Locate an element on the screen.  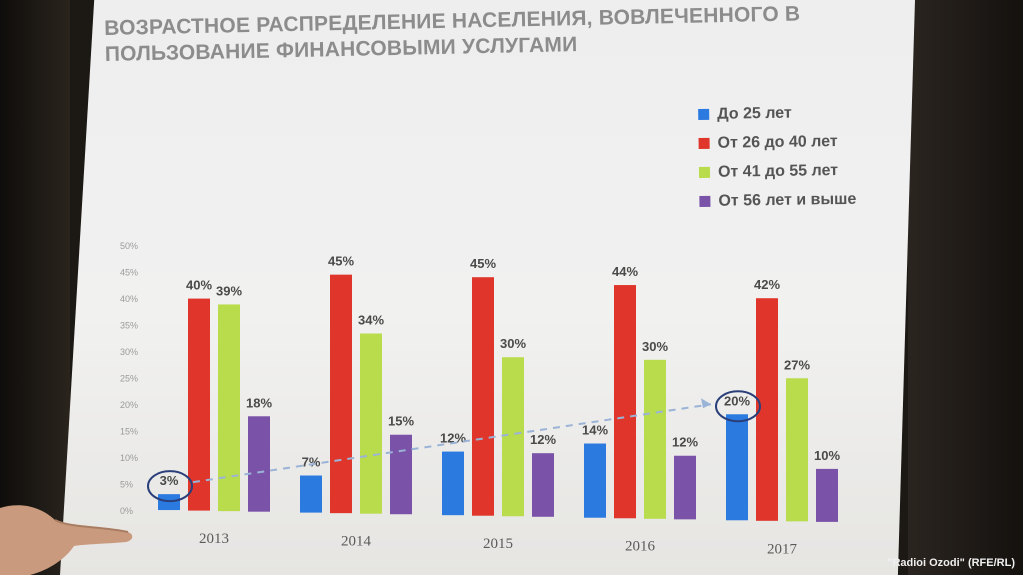
y-tick-label: 20% is located at coordinates (129, 405).